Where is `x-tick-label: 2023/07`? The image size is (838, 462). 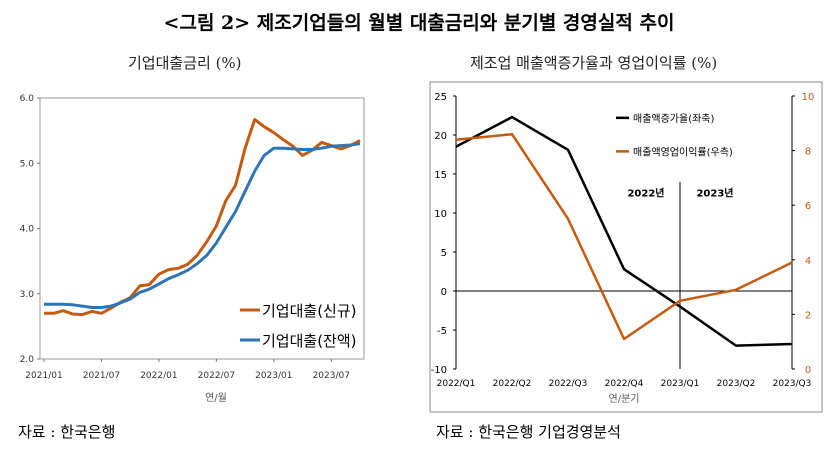
x-tick-label: 2023/07 is located at coordinates (331, 376).